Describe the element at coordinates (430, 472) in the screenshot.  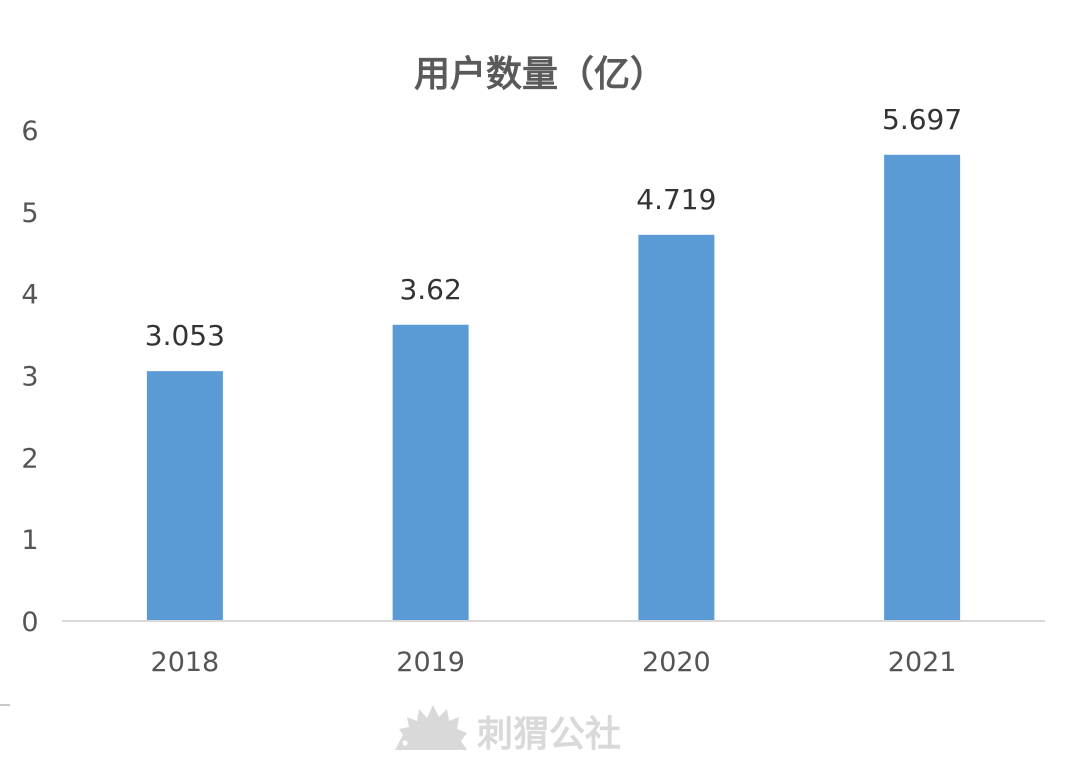
I see `bar-2019` at that location.